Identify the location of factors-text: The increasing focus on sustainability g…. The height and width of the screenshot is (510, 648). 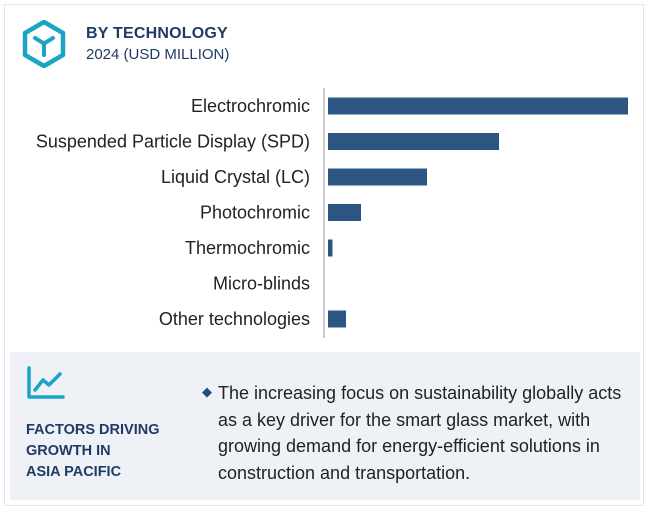
(420, 433).